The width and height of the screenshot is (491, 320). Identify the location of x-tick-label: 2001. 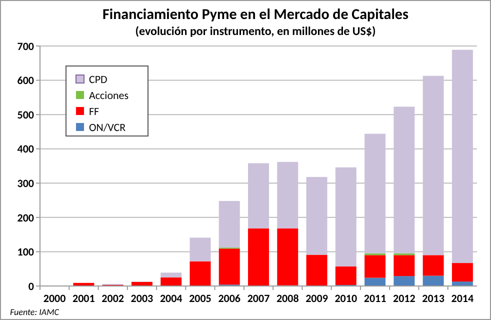
(84, 298).